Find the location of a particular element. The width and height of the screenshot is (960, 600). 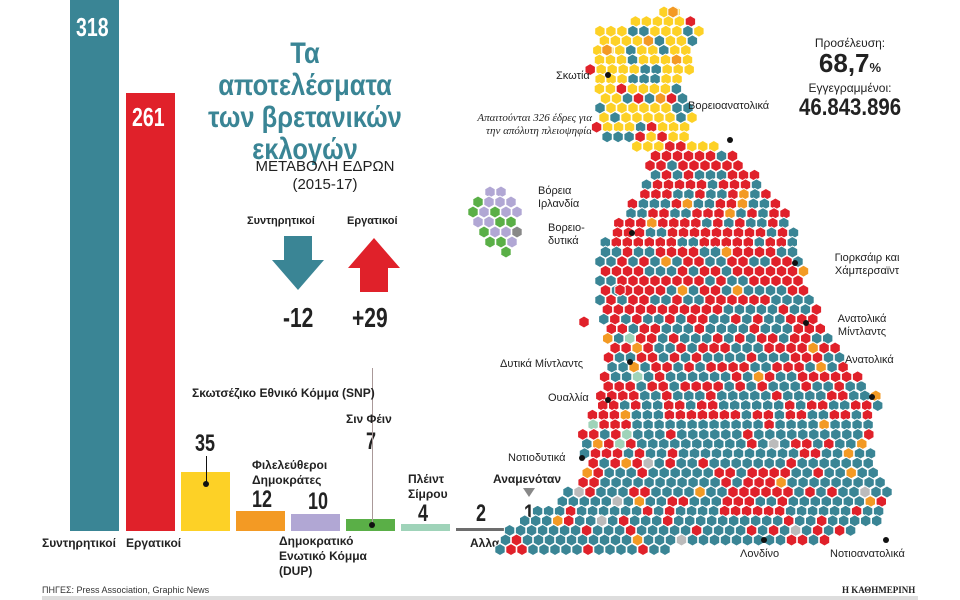

region-label: Βορειο-δυτικά is located at coordinates (566, 234).